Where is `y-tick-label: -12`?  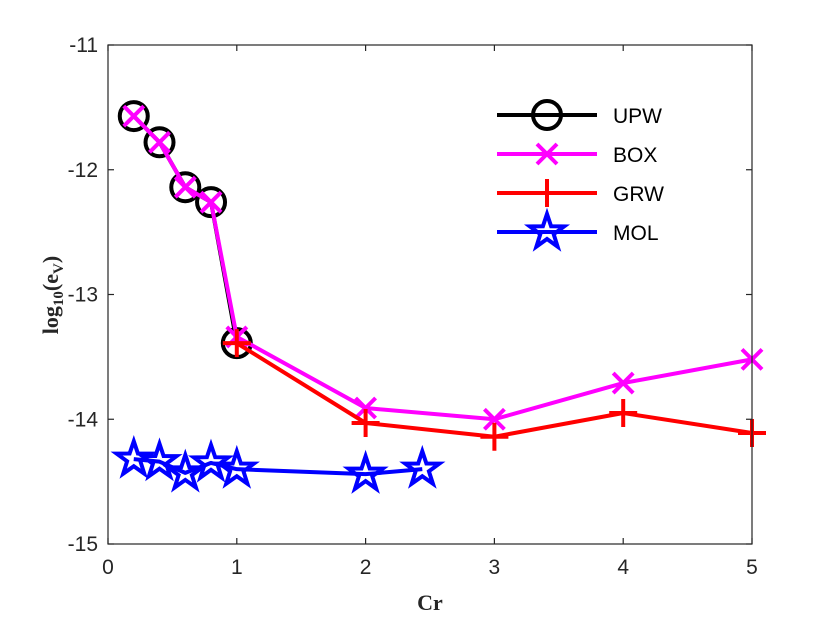
y-tick-label: -12 is located at coordinates (83, 170).